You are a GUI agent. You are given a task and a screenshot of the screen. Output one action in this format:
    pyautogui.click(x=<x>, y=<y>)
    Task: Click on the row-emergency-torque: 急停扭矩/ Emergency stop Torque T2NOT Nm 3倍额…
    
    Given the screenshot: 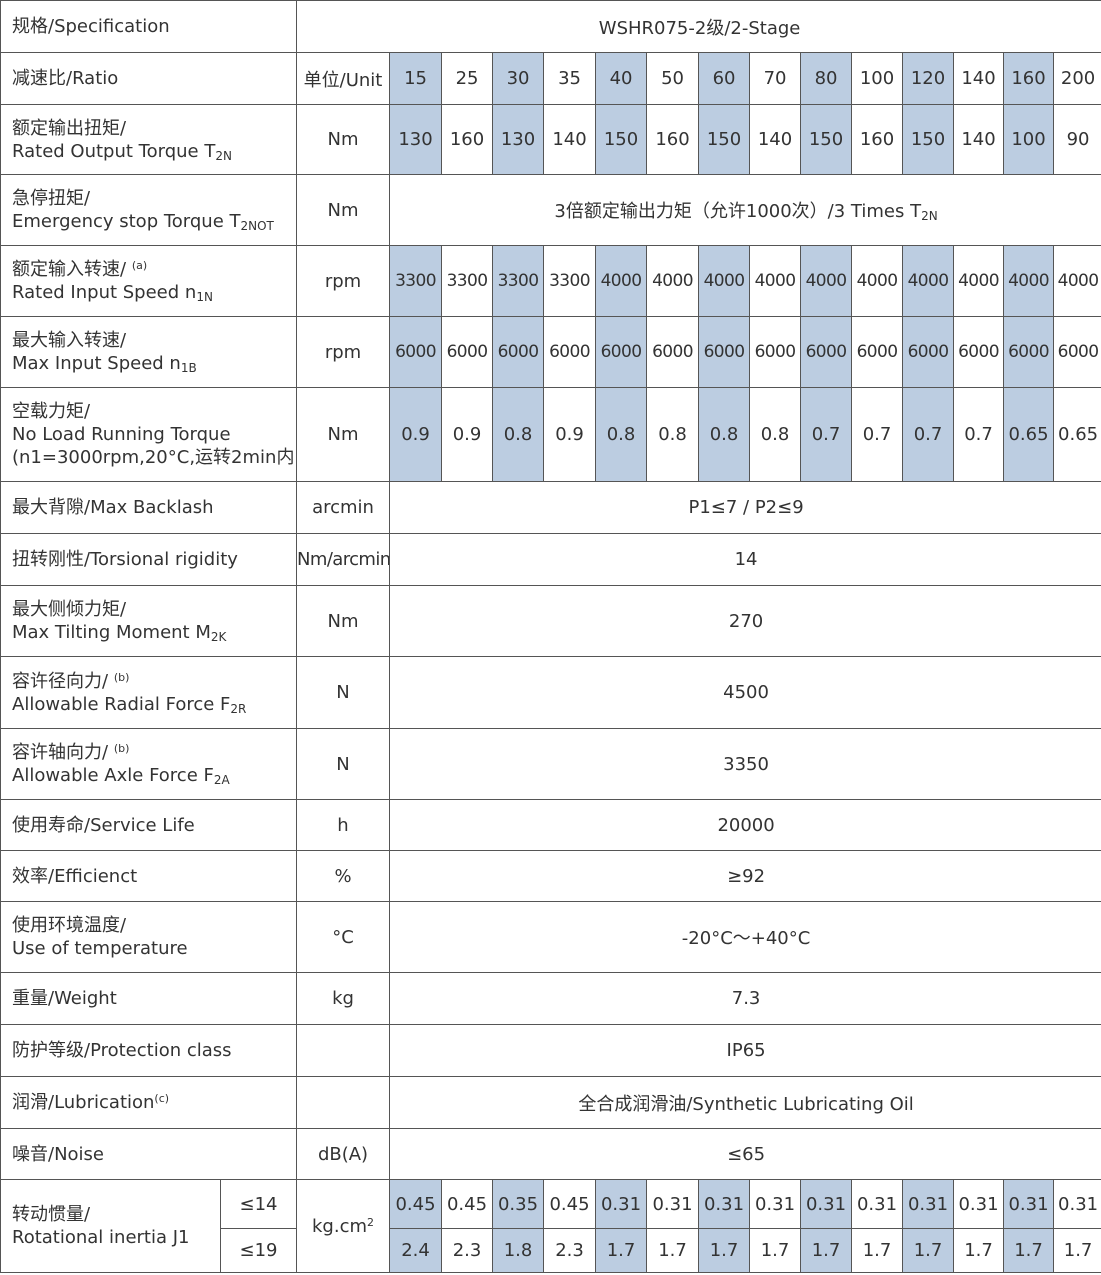 What is the action you would take?
    pyautogui.click(x=550, y=210)
    